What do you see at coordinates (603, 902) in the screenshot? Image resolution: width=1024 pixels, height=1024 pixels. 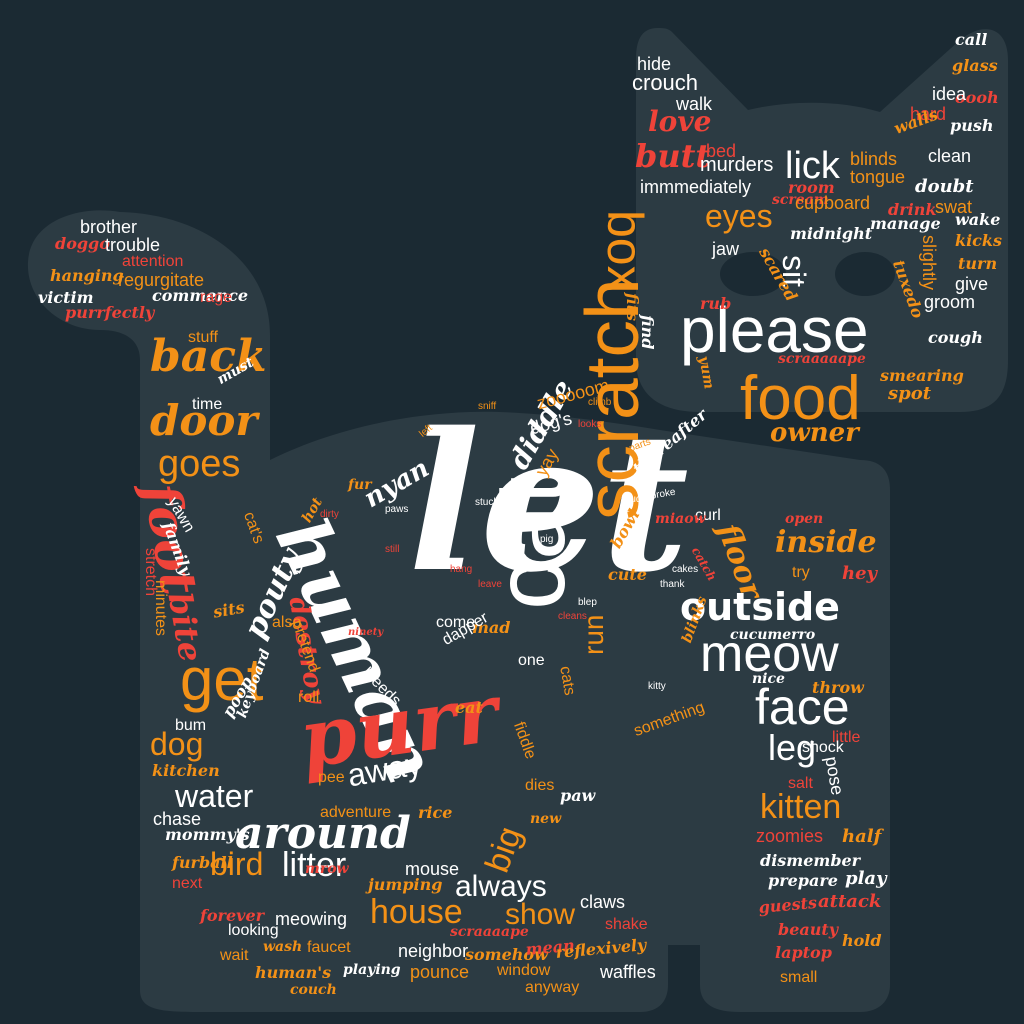 I see `word-claws: claws` at bounding box center [603, 902].